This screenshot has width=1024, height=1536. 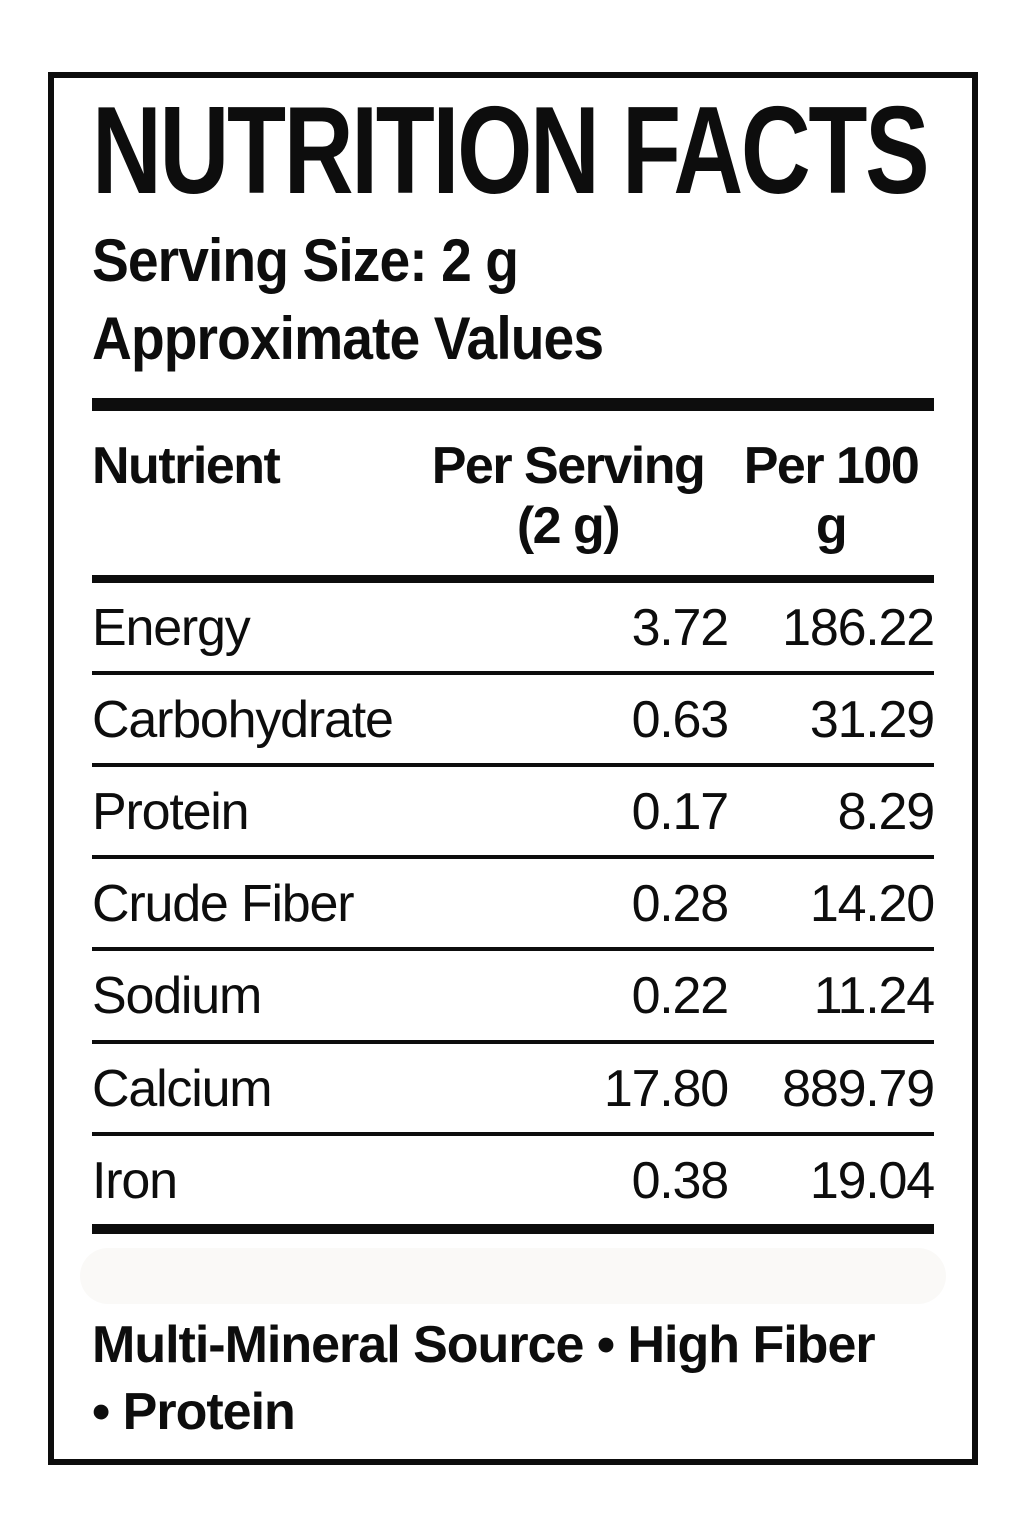 What do you see at coordinates (250, 1088) in the screenshot?
I see `nutrient-name: Calcium` at bounding box center [250, 1088].